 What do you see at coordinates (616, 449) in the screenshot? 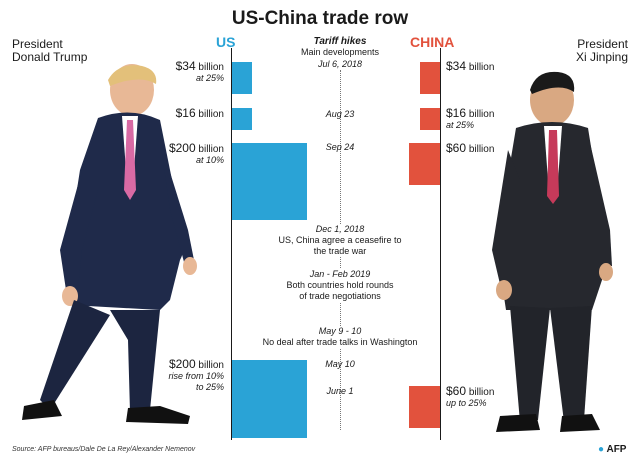
I see `afp-logo-text: AFP` at bounding box center [616, 449].